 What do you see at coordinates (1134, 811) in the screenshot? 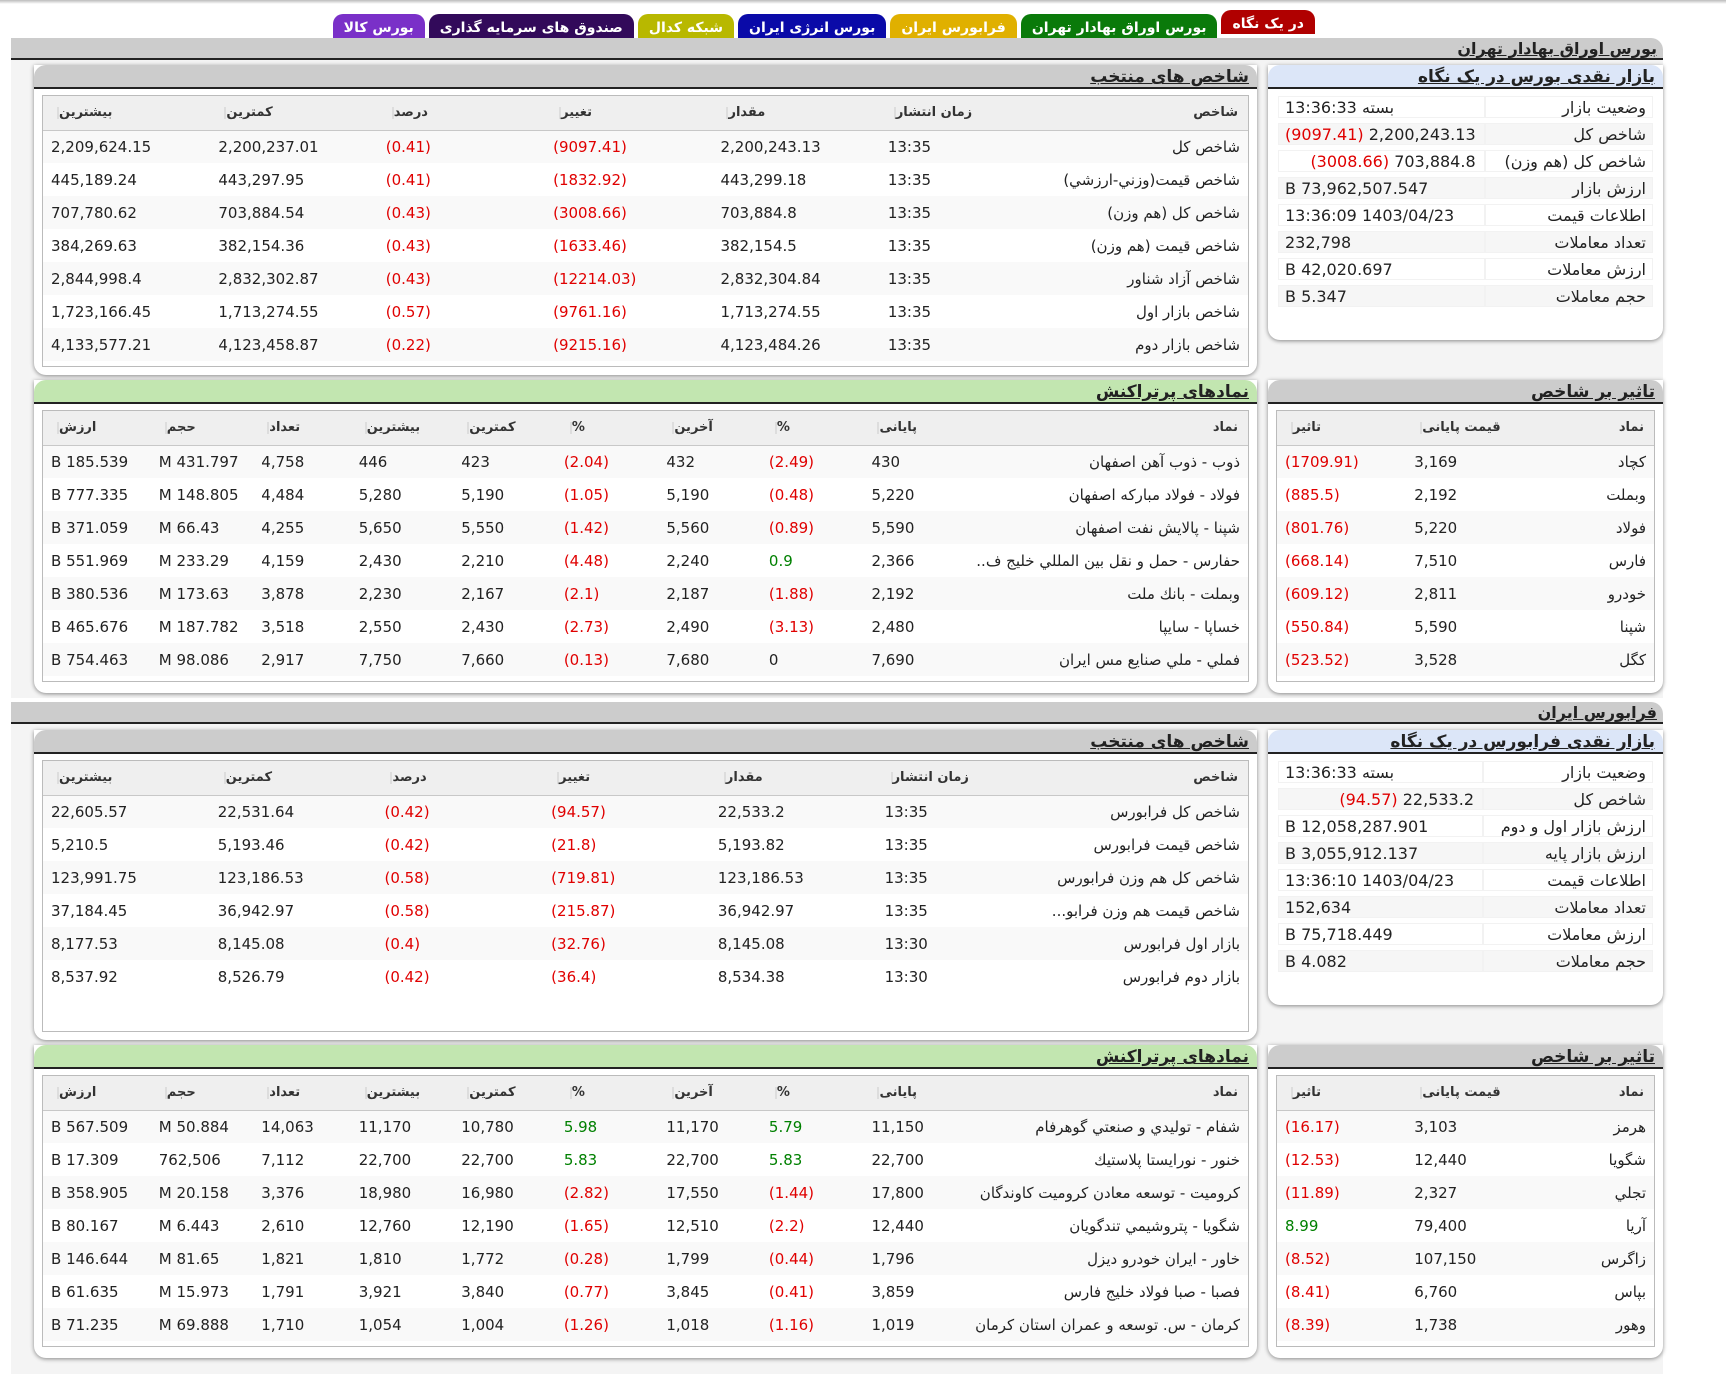
I see `symbol-cell: شاخص کل فرابورس` at bounding box center [1134, 811].